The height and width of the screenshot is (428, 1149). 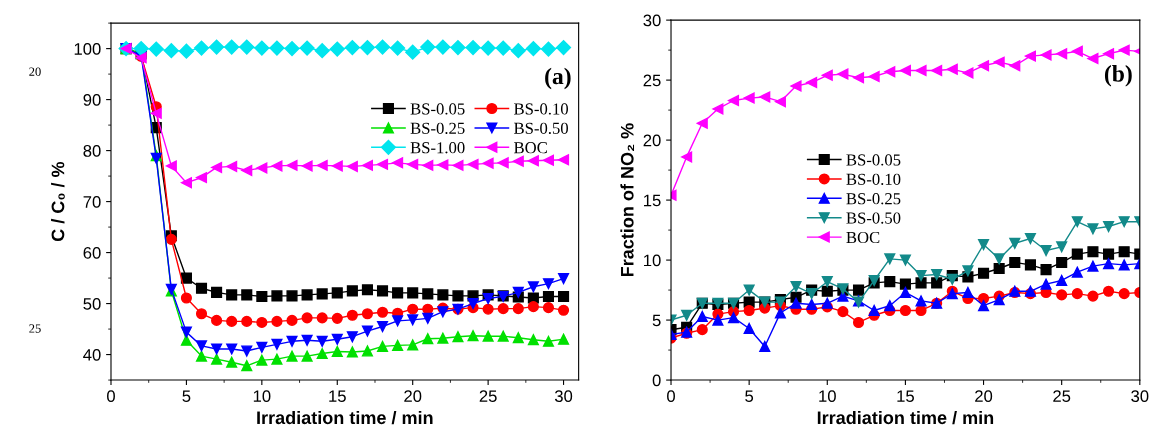 I want to click on y-tick-label: 15, so click(x=652, y=200).